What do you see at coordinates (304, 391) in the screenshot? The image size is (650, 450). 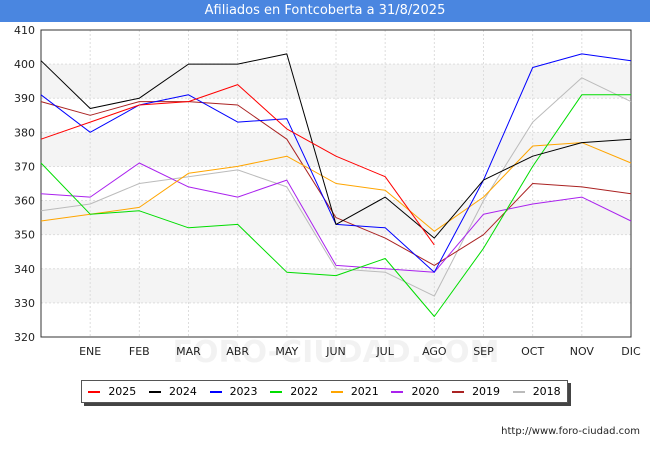 I see `legend-label: 2022` at bounding box center [304, 391].